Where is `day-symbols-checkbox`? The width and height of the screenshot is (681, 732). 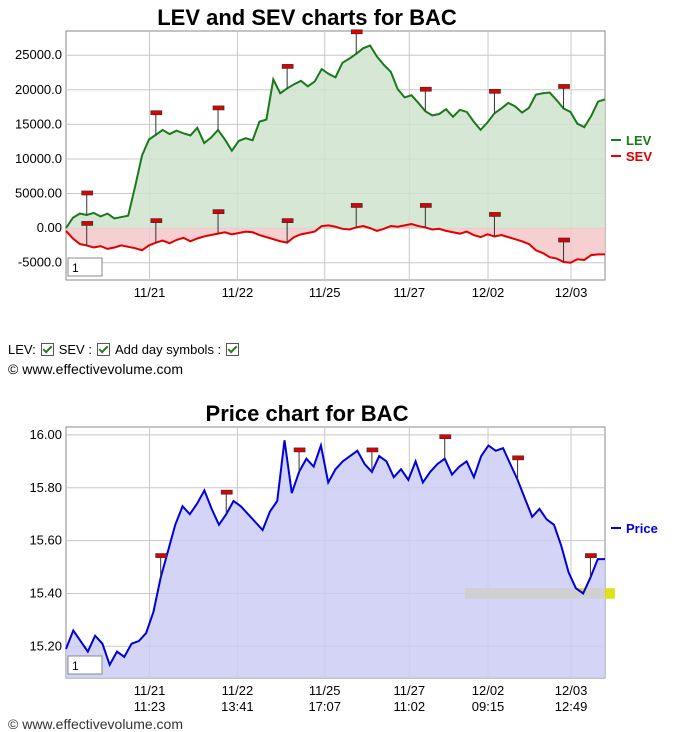
day-symbols-checkbox is located at coordinates (233, 349).